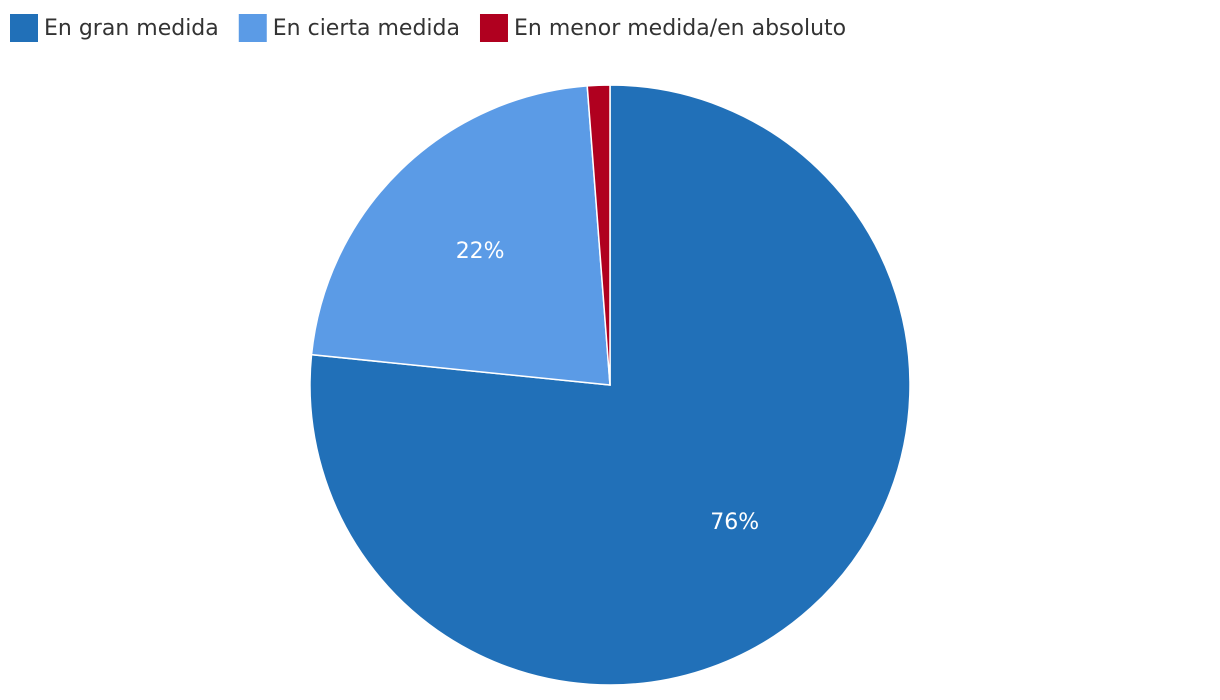  What do you see at coordinates (366, 28) in the screenshot?
I see `legend-label: En cierta medida` at bounding box center [366, 28].